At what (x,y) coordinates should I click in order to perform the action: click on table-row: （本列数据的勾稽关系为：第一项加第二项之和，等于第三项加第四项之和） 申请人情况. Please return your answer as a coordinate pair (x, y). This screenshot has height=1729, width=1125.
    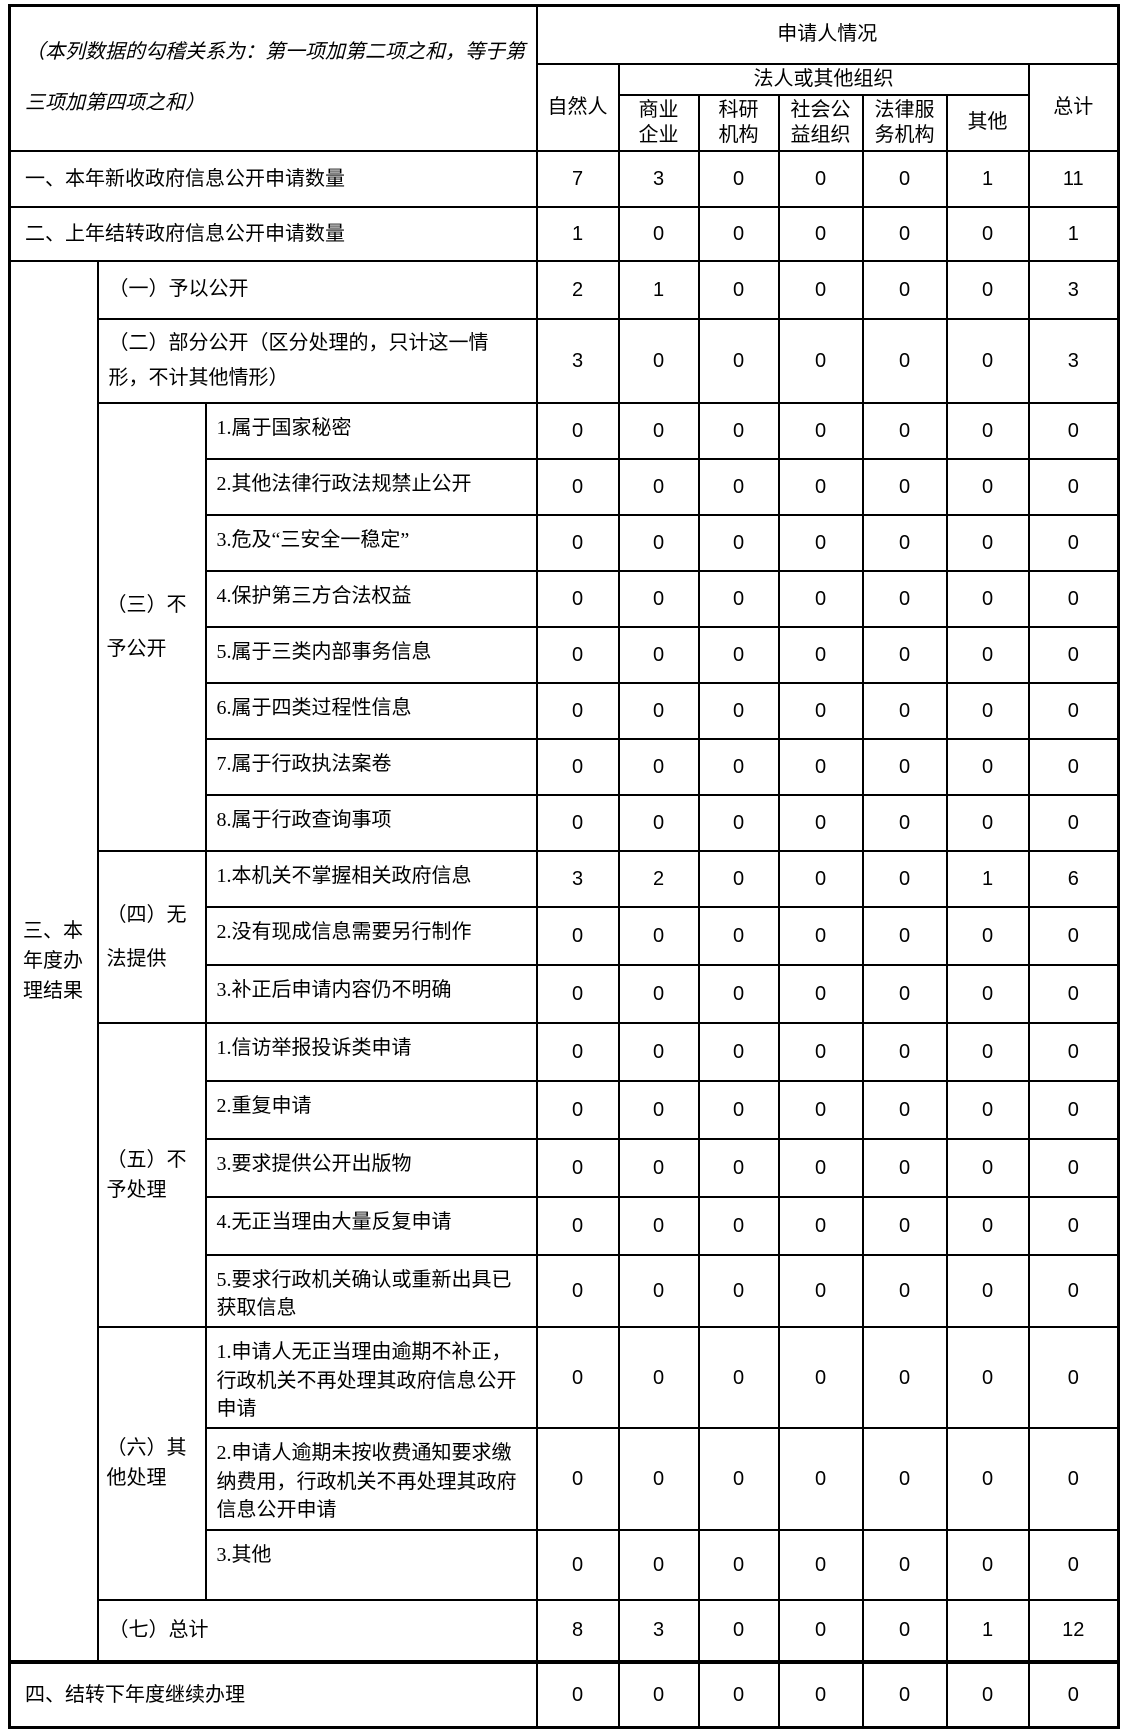
    Looking at the image, I should click on (564, 78).